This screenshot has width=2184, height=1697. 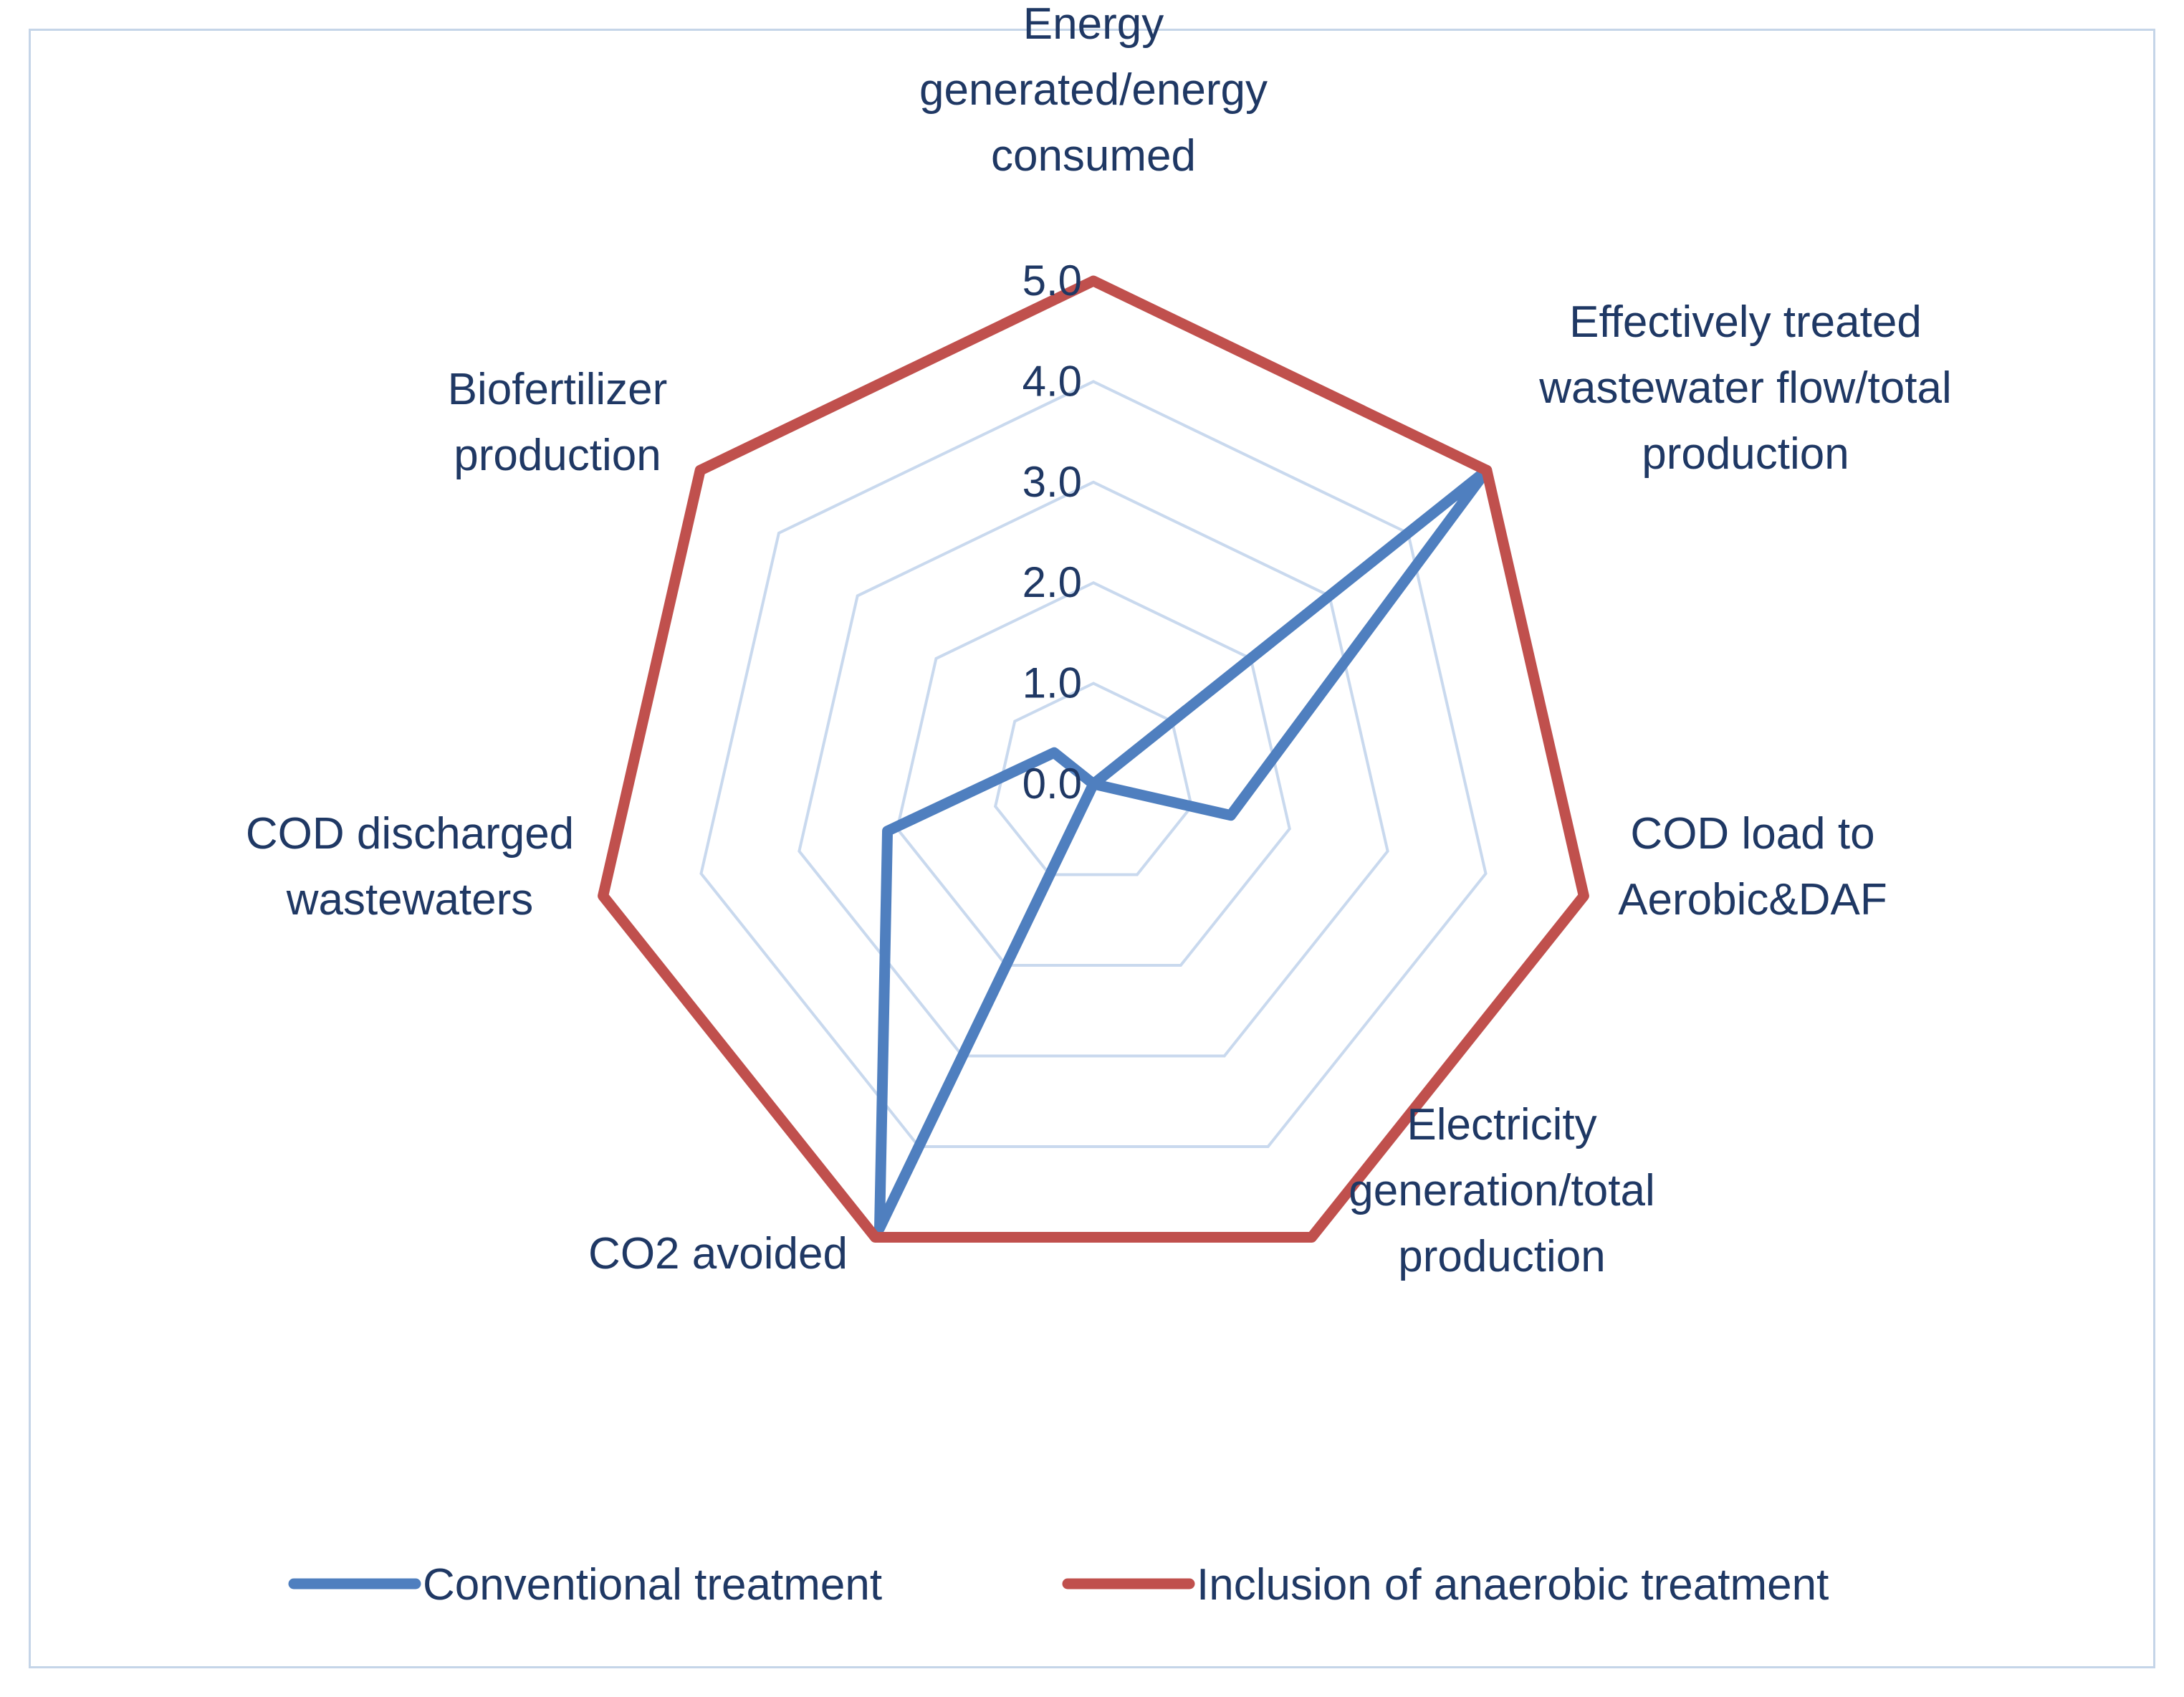 What do you see at coordinates (558, 422) in the screenshot?
I see `axis-label-6: Biofertilizer production` at bounding box center [558, 422].